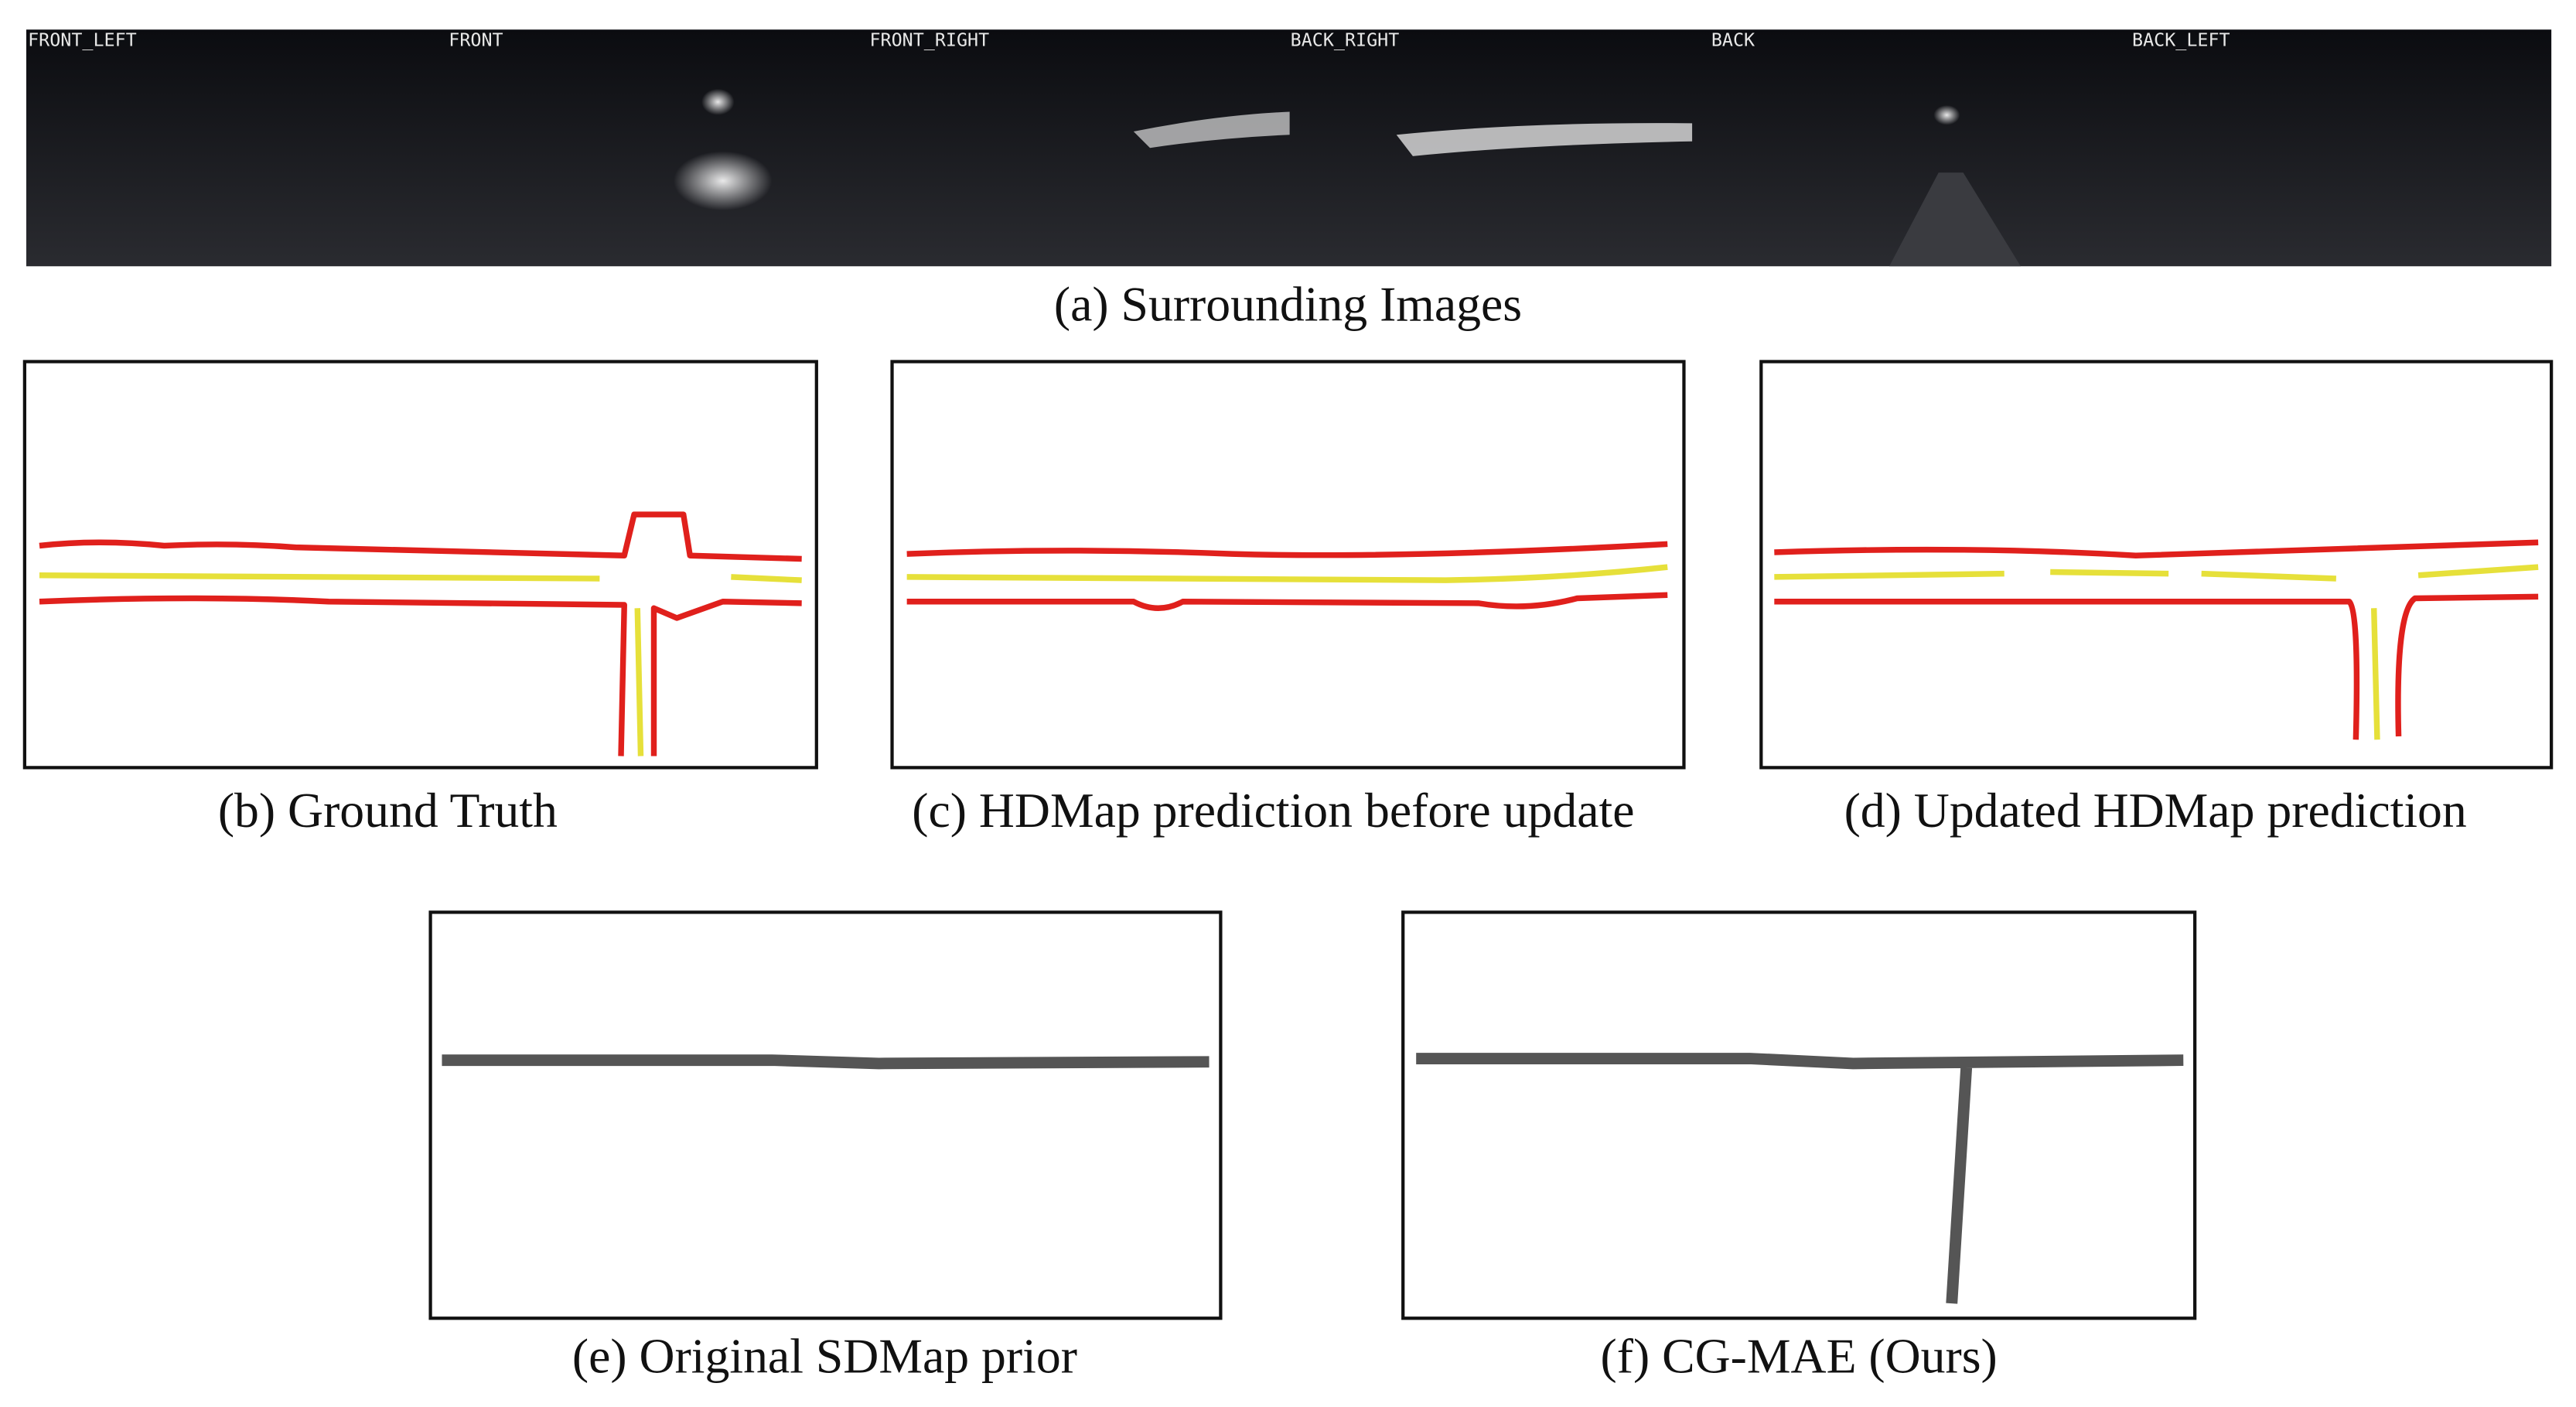  What do you see at coordinates (1345, 39) in the screenshot?
I see `camera-label: BACK_RIGHT` at bounding box center [1345, 39].